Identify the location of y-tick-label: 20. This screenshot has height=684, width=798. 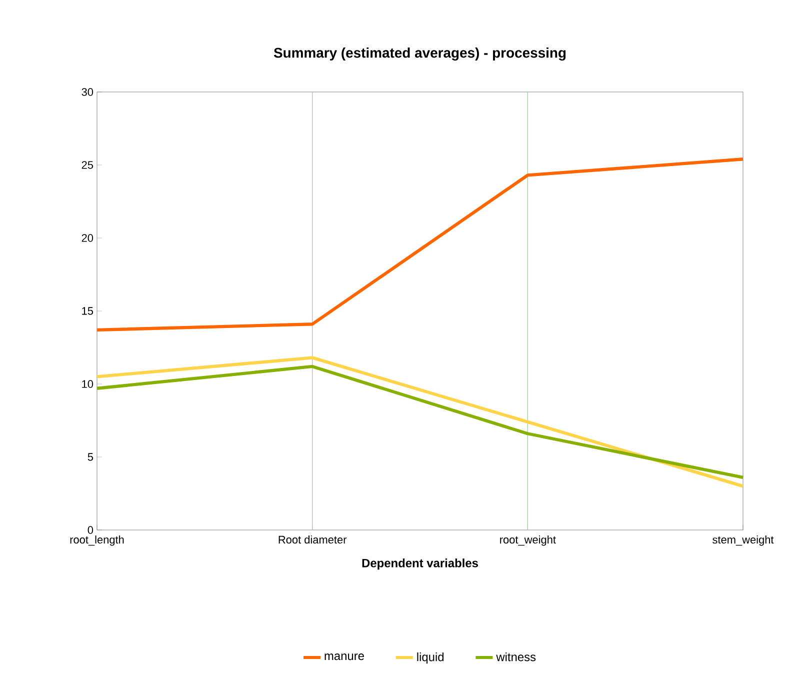
(88, 238).